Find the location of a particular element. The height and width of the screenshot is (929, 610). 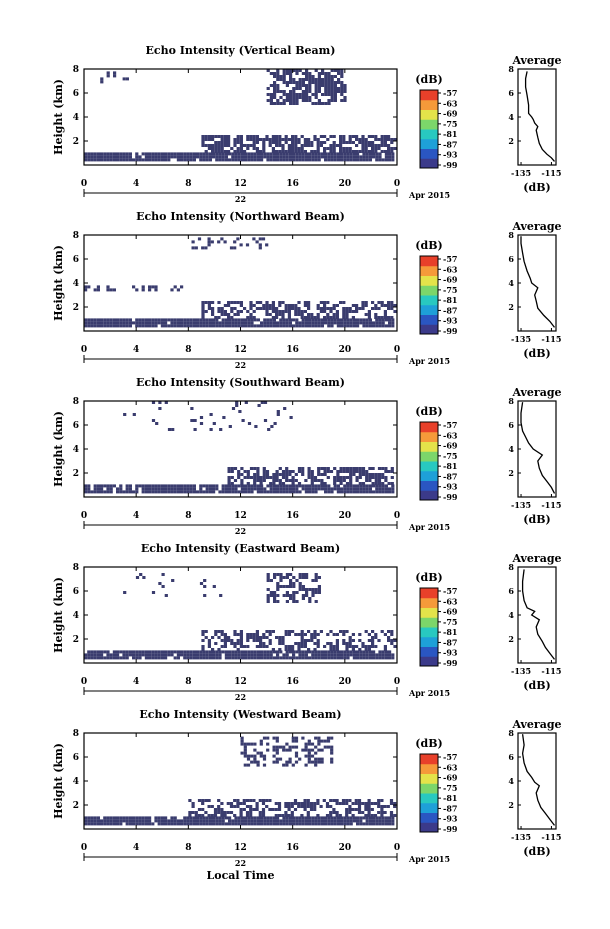

chart-title: Echo Intensity (Vertical Beam) is located at coordinates (240, 50).